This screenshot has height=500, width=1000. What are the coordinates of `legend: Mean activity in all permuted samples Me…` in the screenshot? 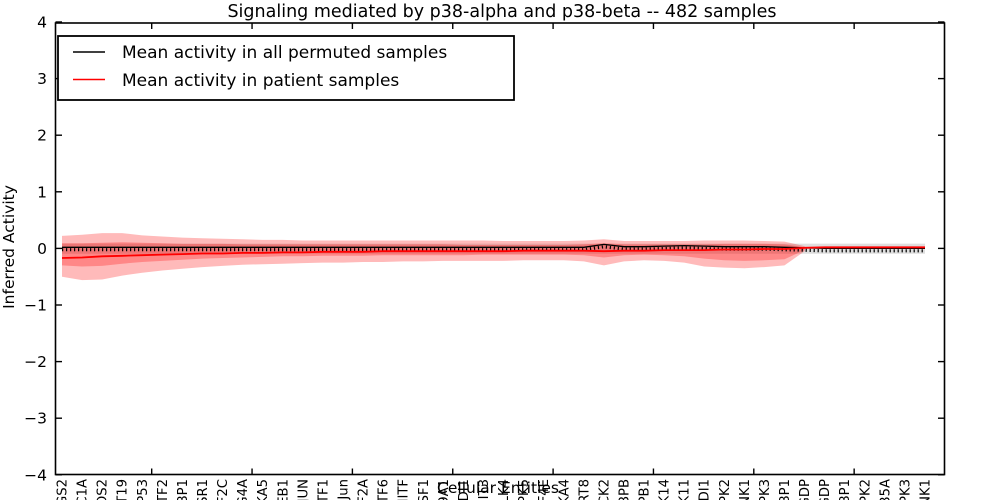 It's located at (286, 68).